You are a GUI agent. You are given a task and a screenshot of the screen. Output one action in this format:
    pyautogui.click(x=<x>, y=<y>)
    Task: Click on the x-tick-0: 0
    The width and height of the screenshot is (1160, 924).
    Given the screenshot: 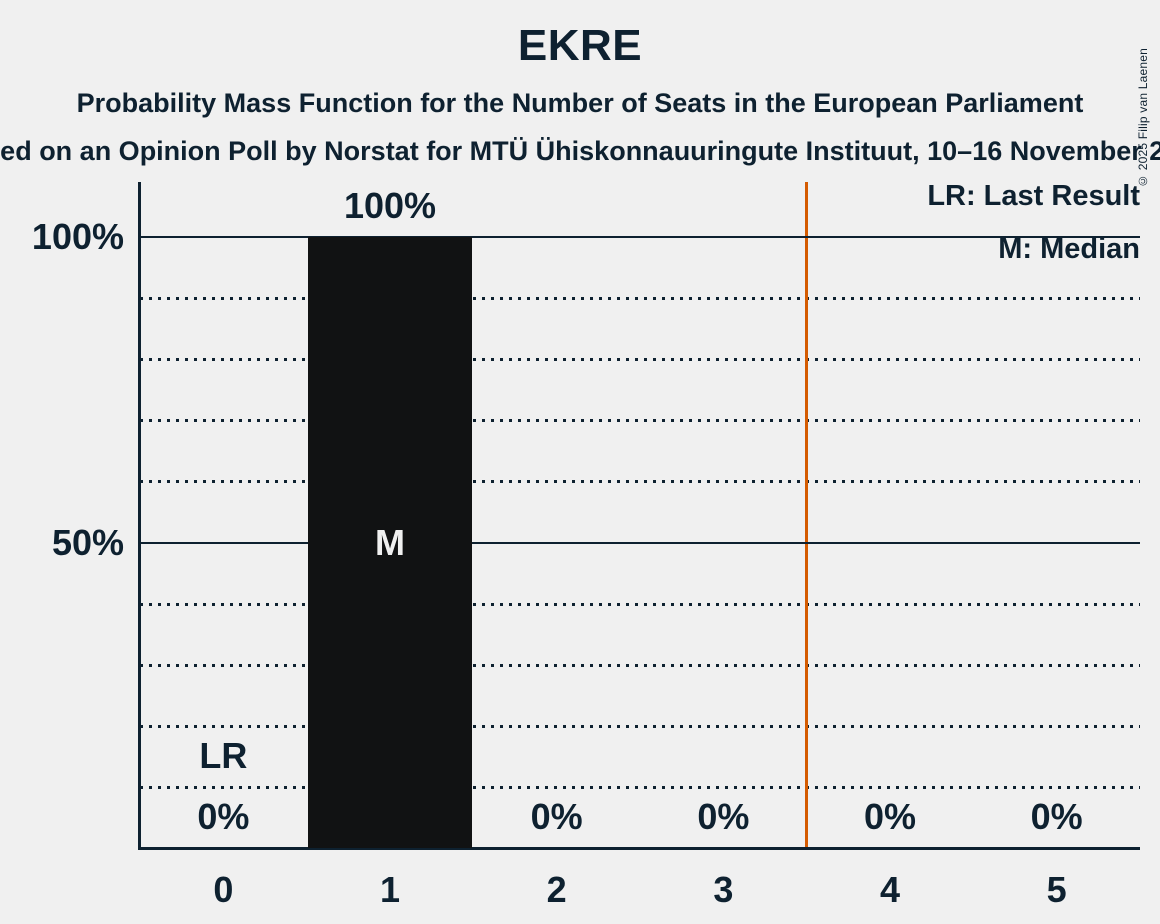 What is the action you would take?
    pyautogui.click(x=223, y=889)
    